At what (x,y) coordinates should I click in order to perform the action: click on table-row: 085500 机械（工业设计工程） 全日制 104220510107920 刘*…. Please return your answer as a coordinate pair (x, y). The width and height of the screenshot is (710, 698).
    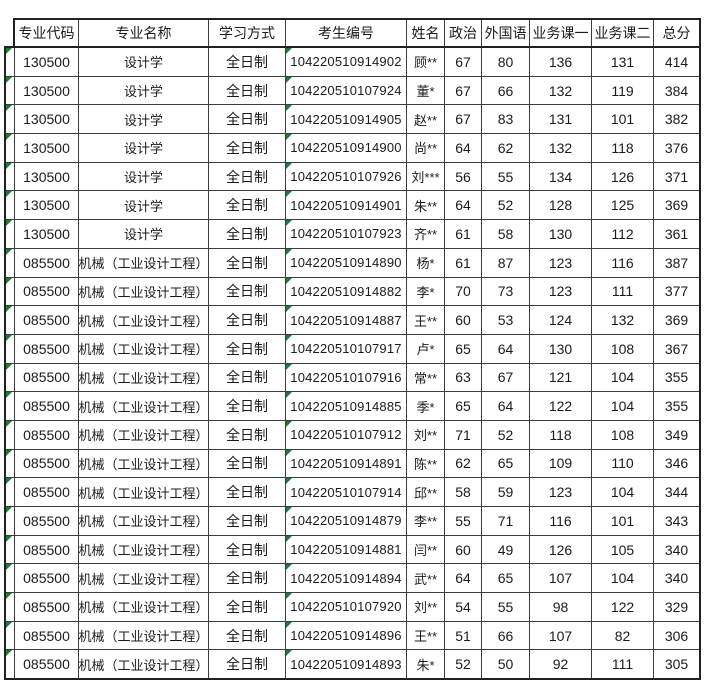
    Looking at the image, I should click on (352, 607).